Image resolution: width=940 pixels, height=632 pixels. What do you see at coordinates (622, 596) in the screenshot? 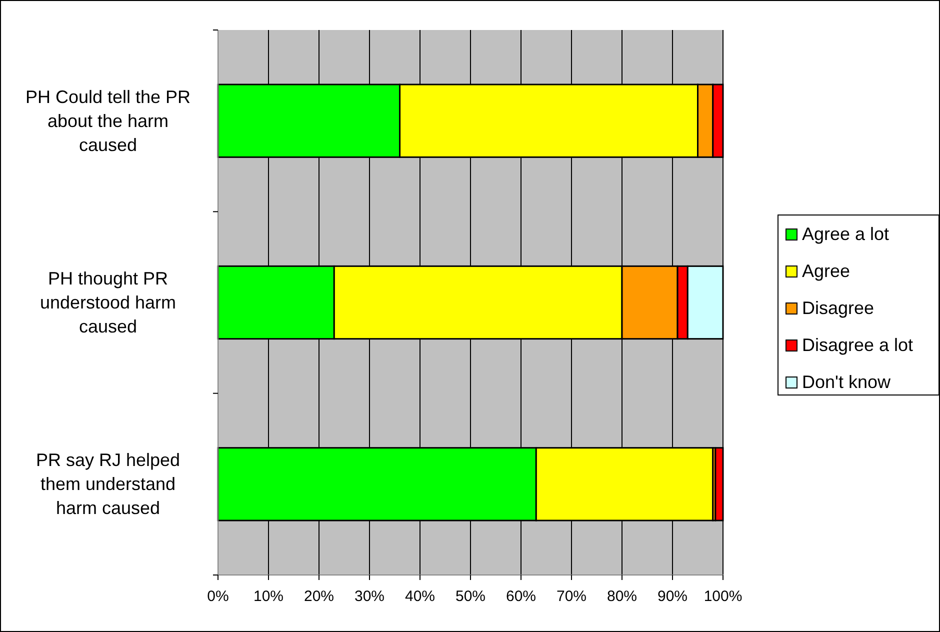
I see `x-tick-label: 80%` at bounding box center [622, 596].